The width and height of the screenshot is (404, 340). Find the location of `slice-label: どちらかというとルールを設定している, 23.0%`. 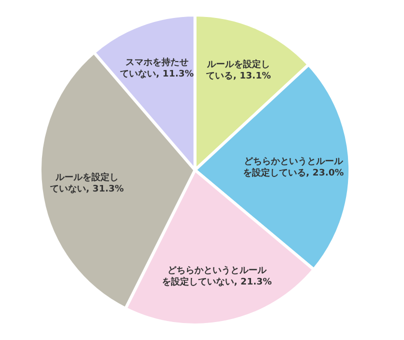

slice-label: どちらかというとルールを設定している, 23.0% is located at coordinates (293, 167).